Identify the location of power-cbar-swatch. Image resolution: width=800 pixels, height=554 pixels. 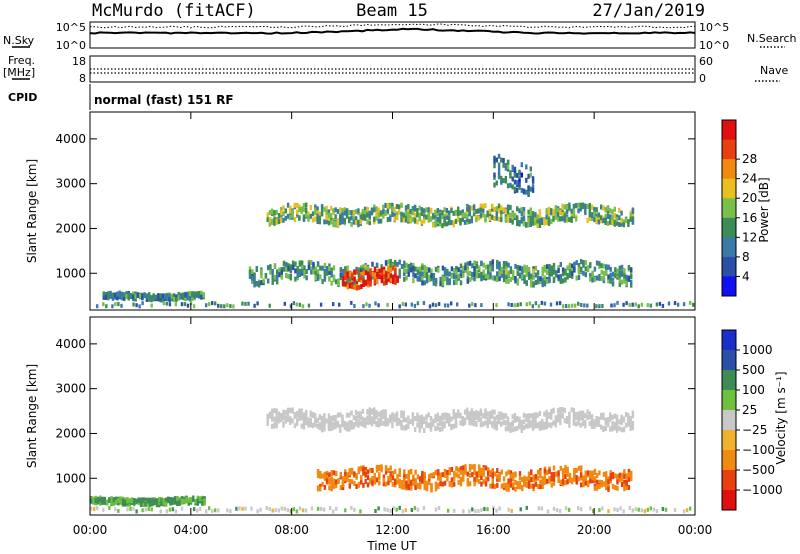
(729, 227).